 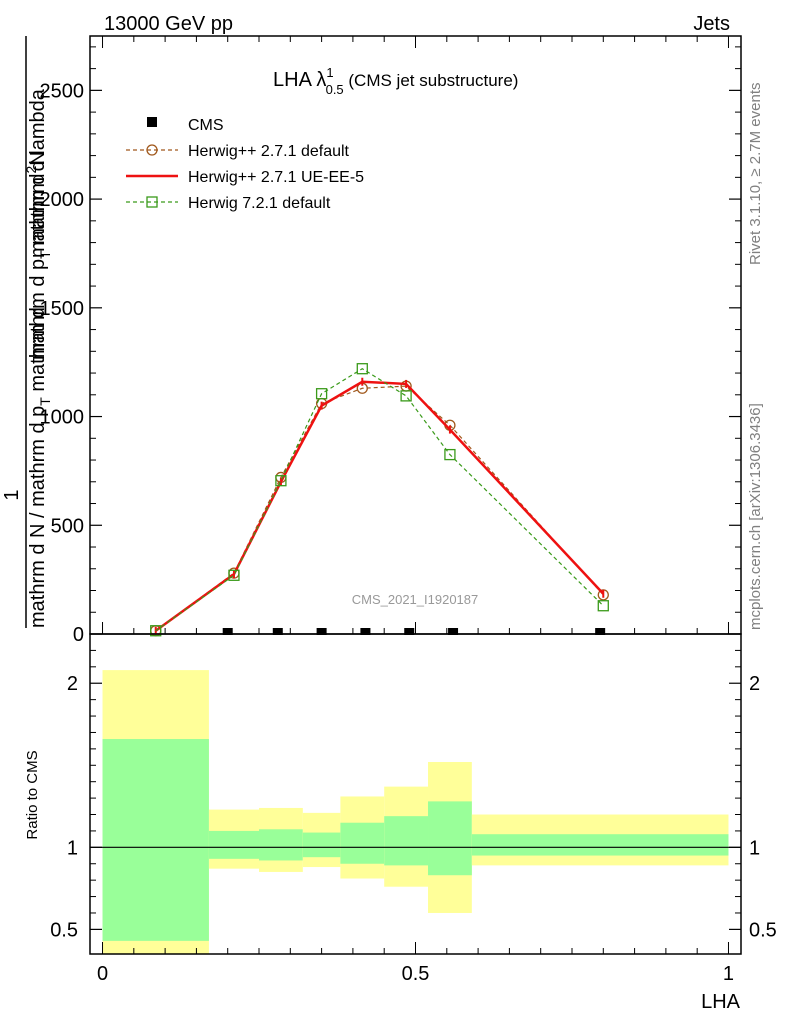 What do you see at coordinates (45, 401) in the screenshot?
I see `ylabel-mid-sub: T` at bounding box center [45, 401].